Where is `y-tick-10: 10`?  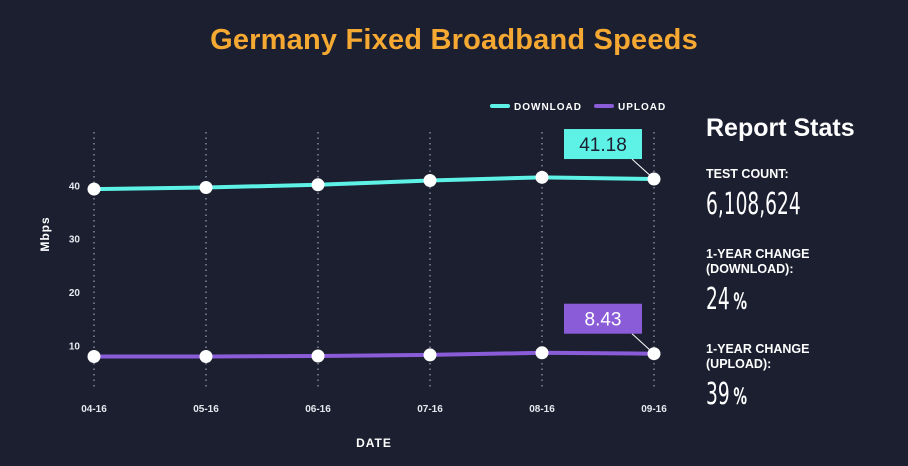
y-tick-10: 10 is located at coordinates (75, 346).